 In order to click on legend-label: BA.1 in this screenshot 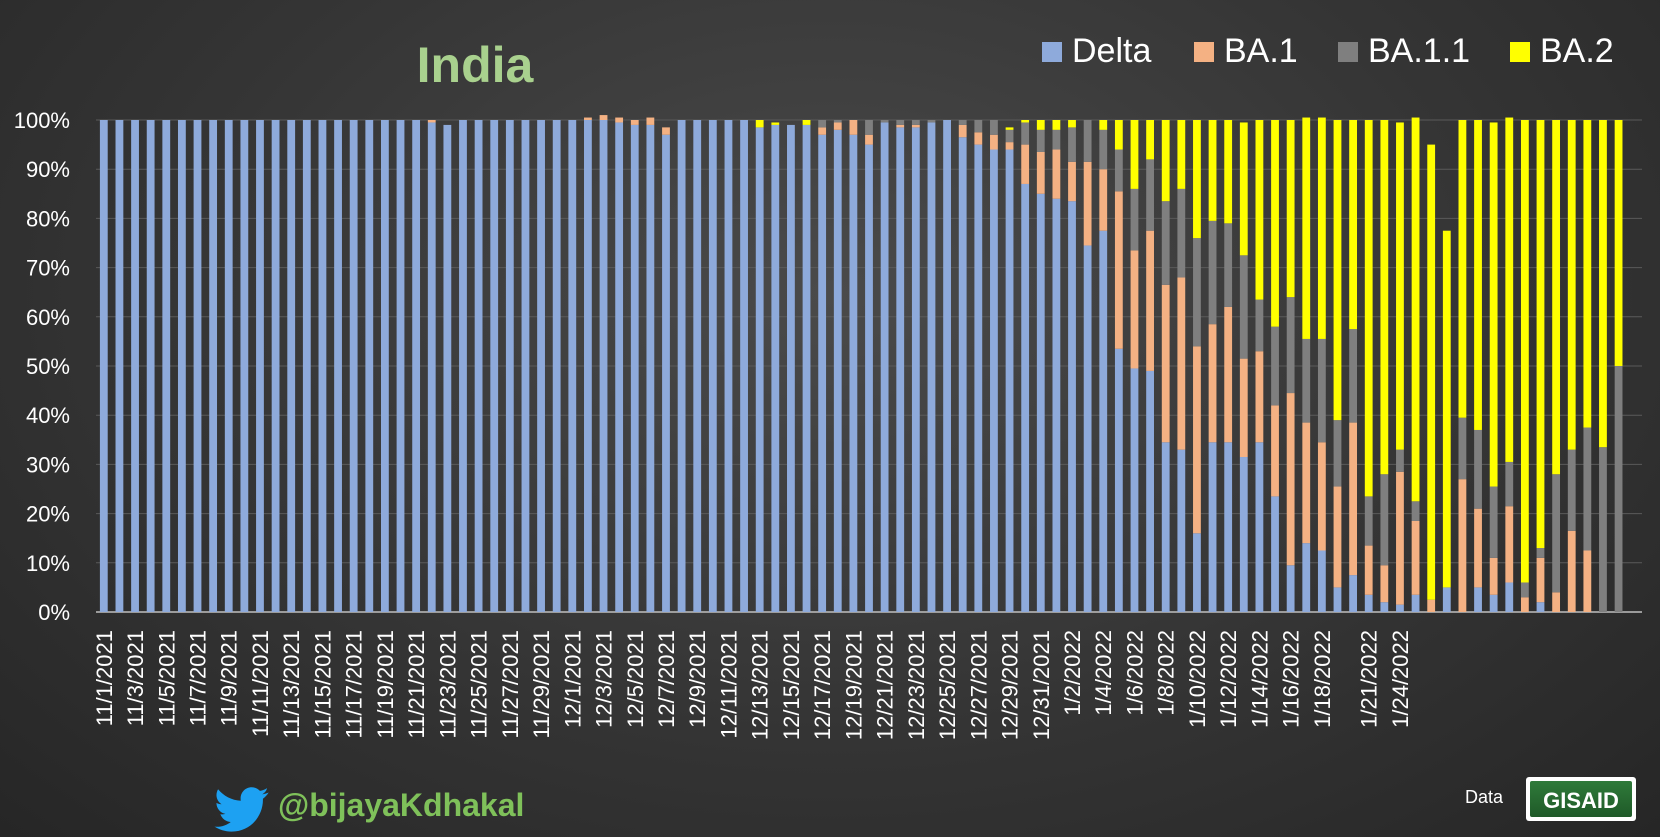, I will do `click(1261, 51)`.